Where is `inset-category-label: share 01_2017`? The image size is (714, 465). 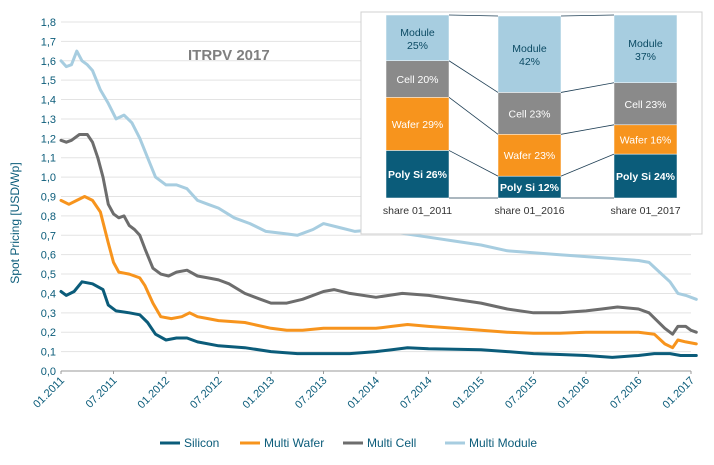
inset-category-label: share 01_2017 is located at coordinates (645, 211).